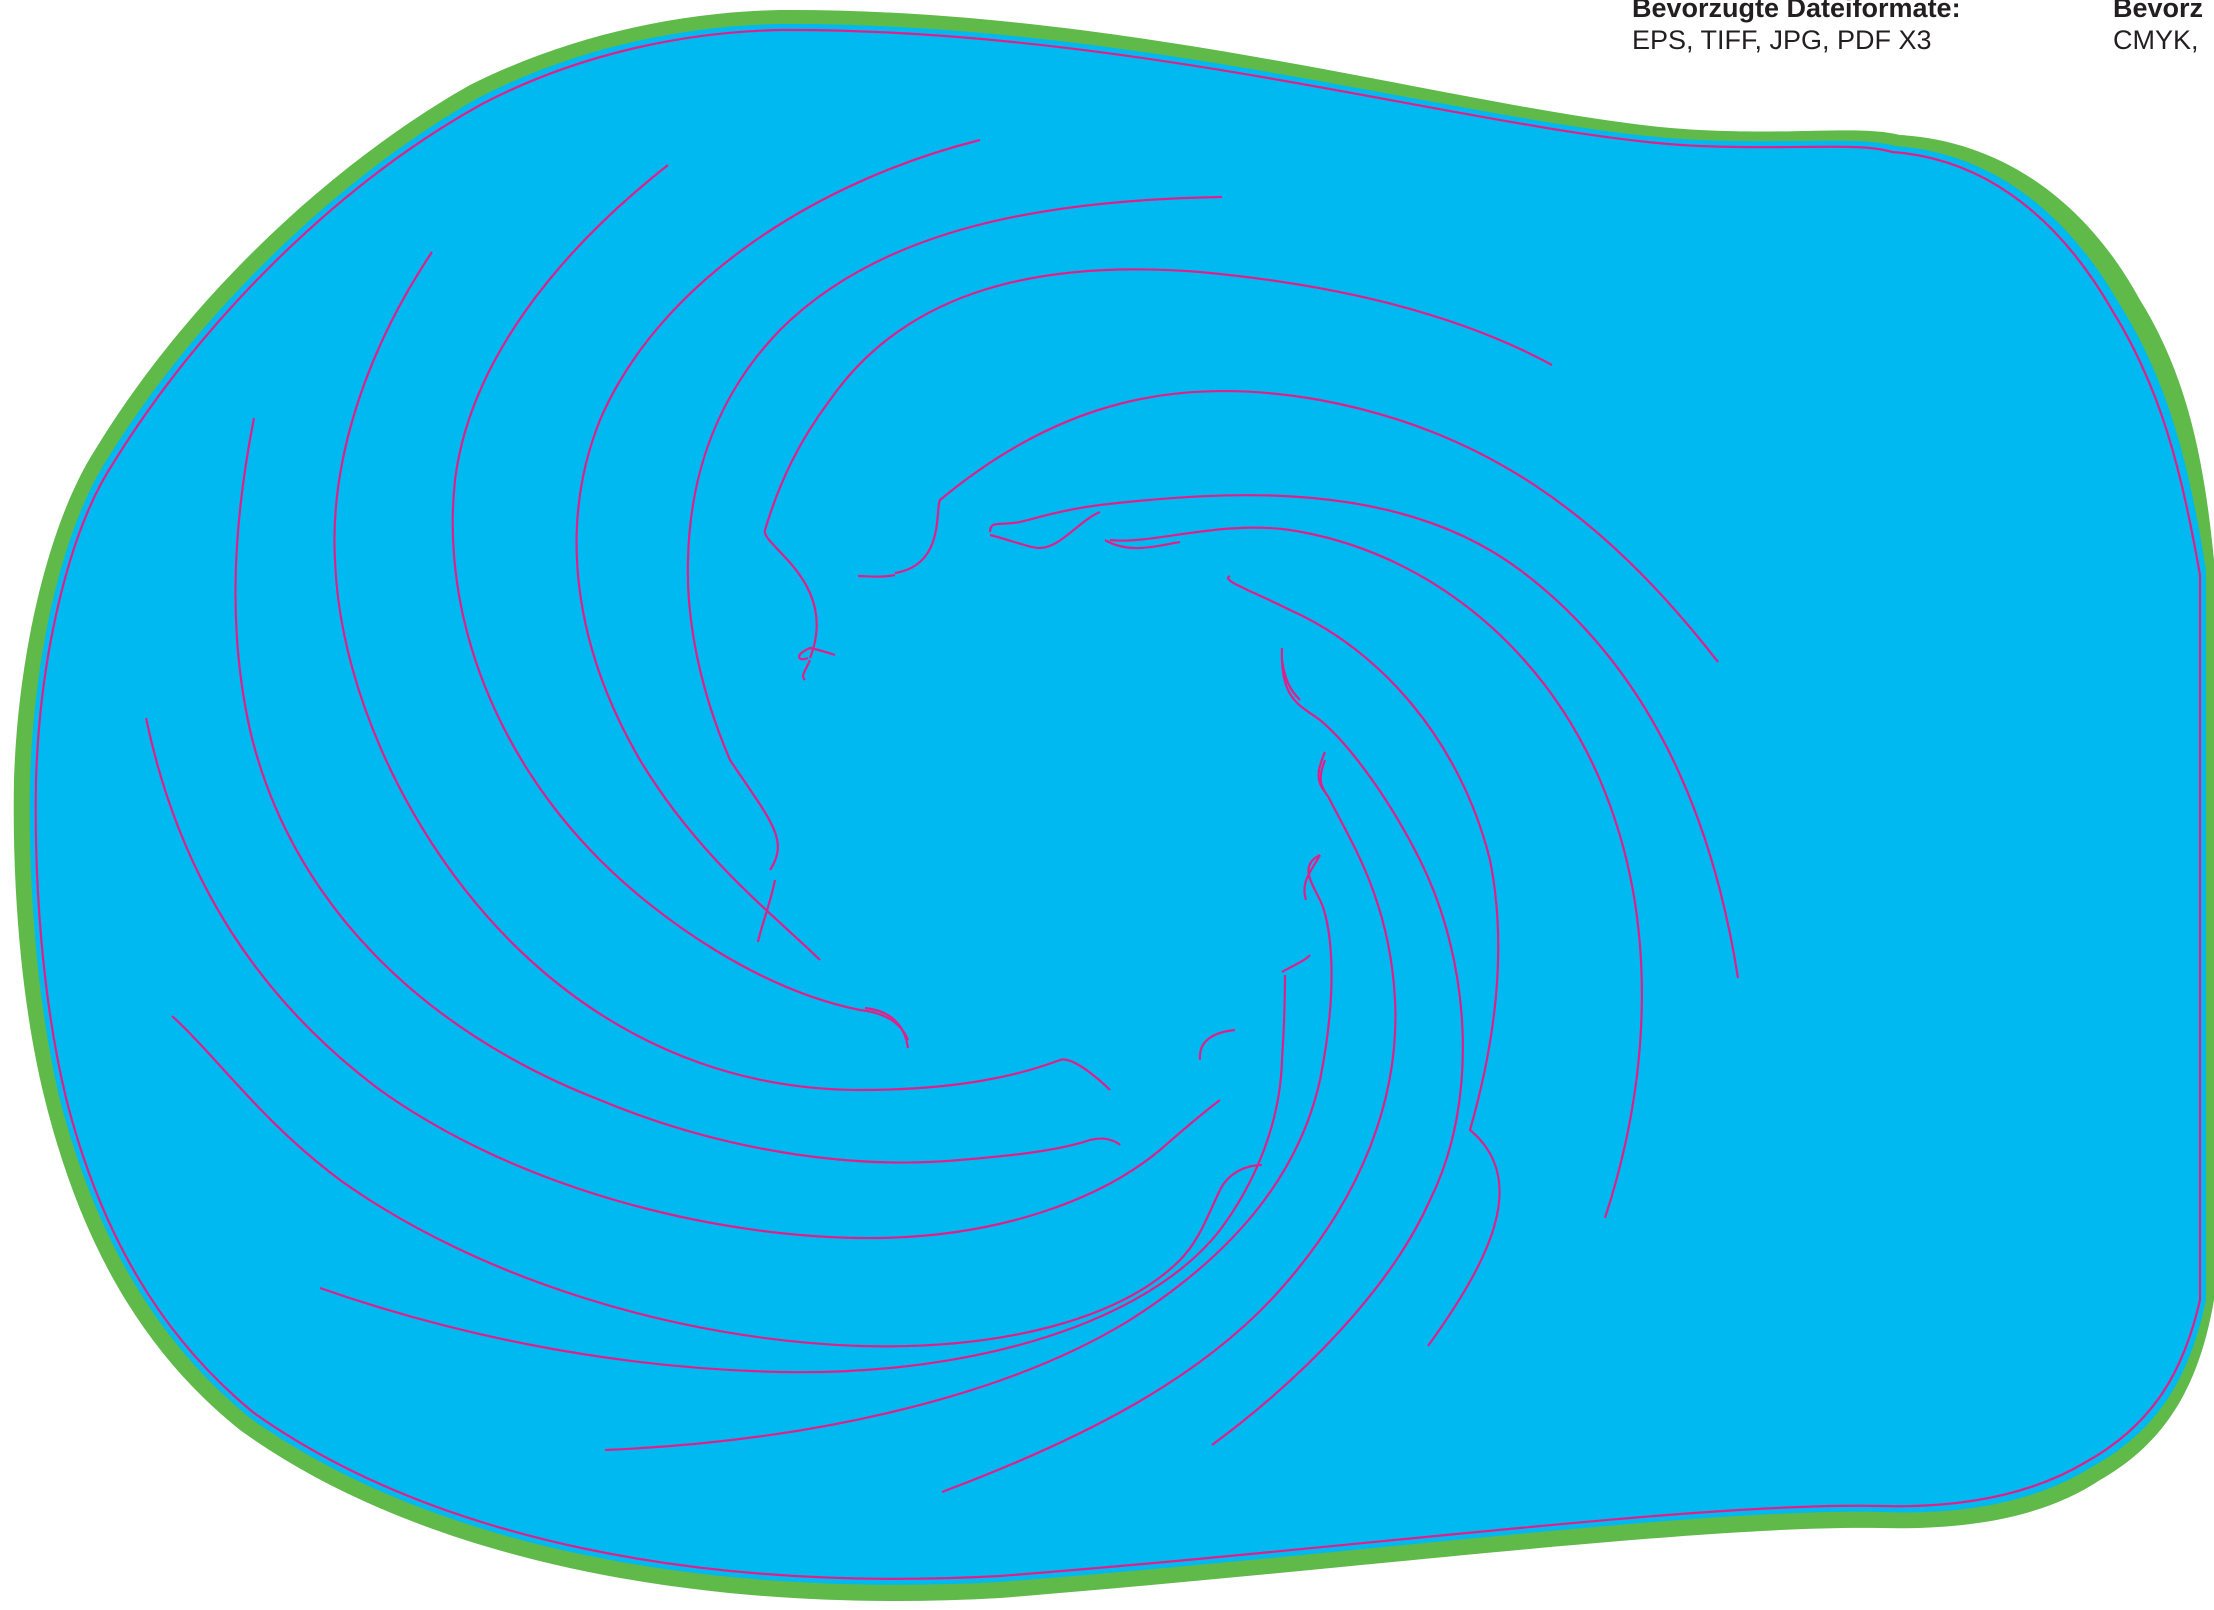 The image size is (2214, 1610). What do you see at coordinates (1796, 11) in the screenshot?
I see `file-formats-heading: Bevorzugte Dateiformate:` at bounding box center [1796, 11].